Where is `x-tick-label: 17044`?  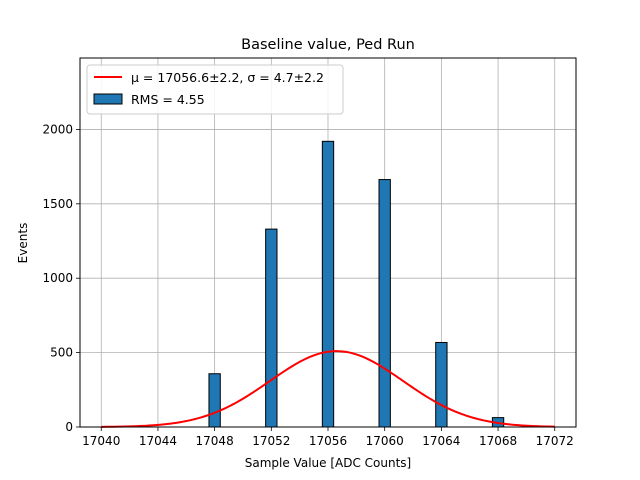 x-tick-label: 17044 is located at coordinates (158, 441).